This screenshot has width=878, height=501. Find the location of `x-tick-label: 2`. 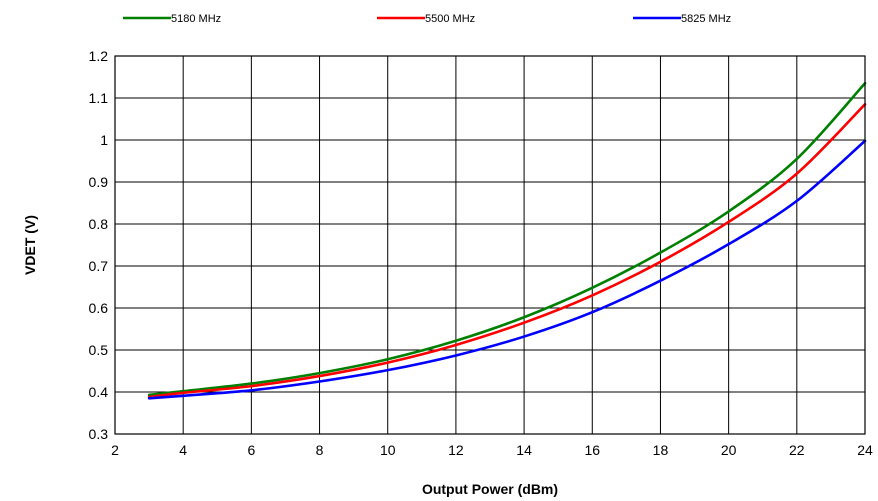

x-tick-label: 2 is located at coordinates (115, 450).